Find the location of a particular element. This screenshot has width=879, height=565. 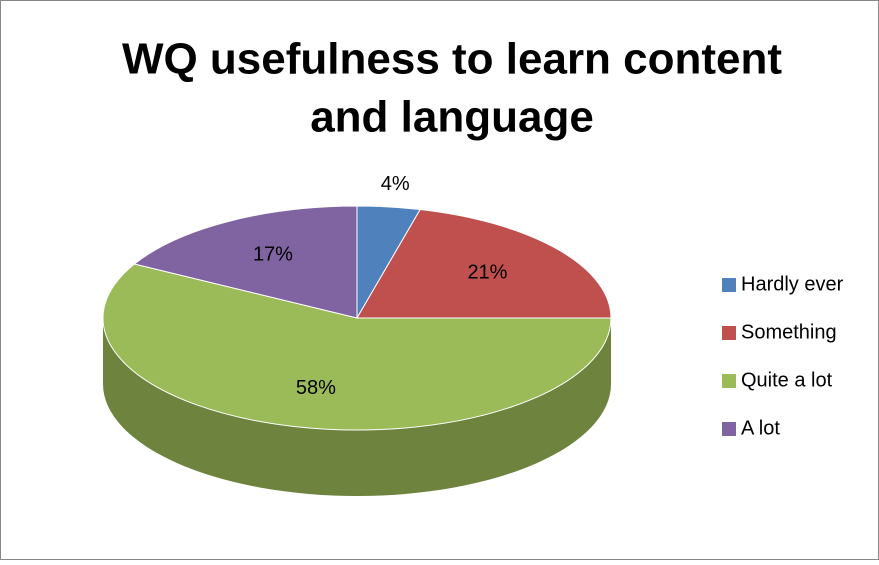

legend-label: Quite a lot is located at coordinates (787, 380).